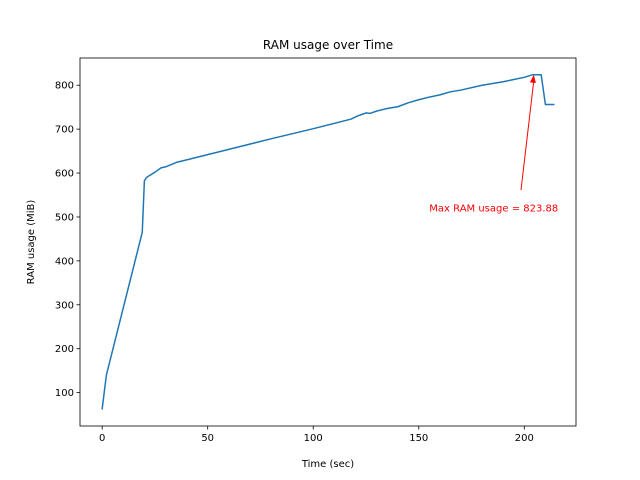  I want to click on y-tick-label: 600, so click(64, 174).